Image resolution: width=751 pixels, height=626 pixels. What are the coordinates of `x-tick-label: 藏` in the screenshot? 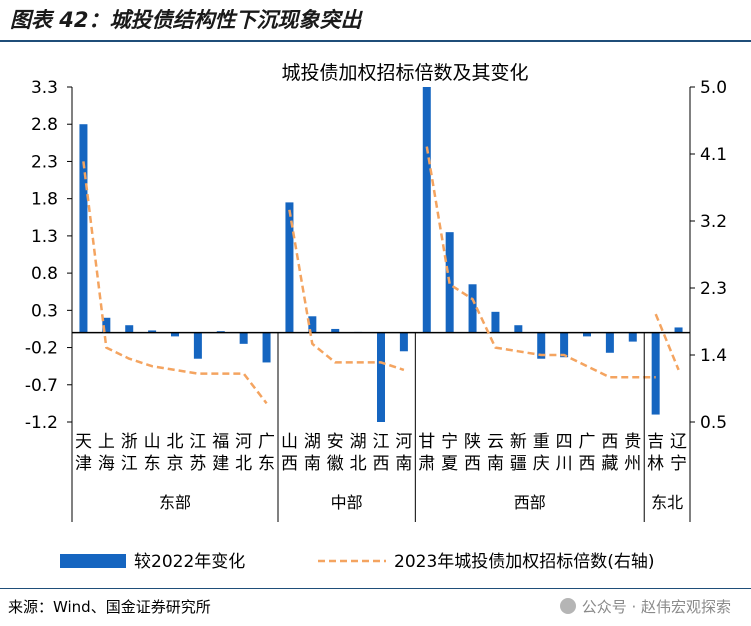 It's located at (609, 464).